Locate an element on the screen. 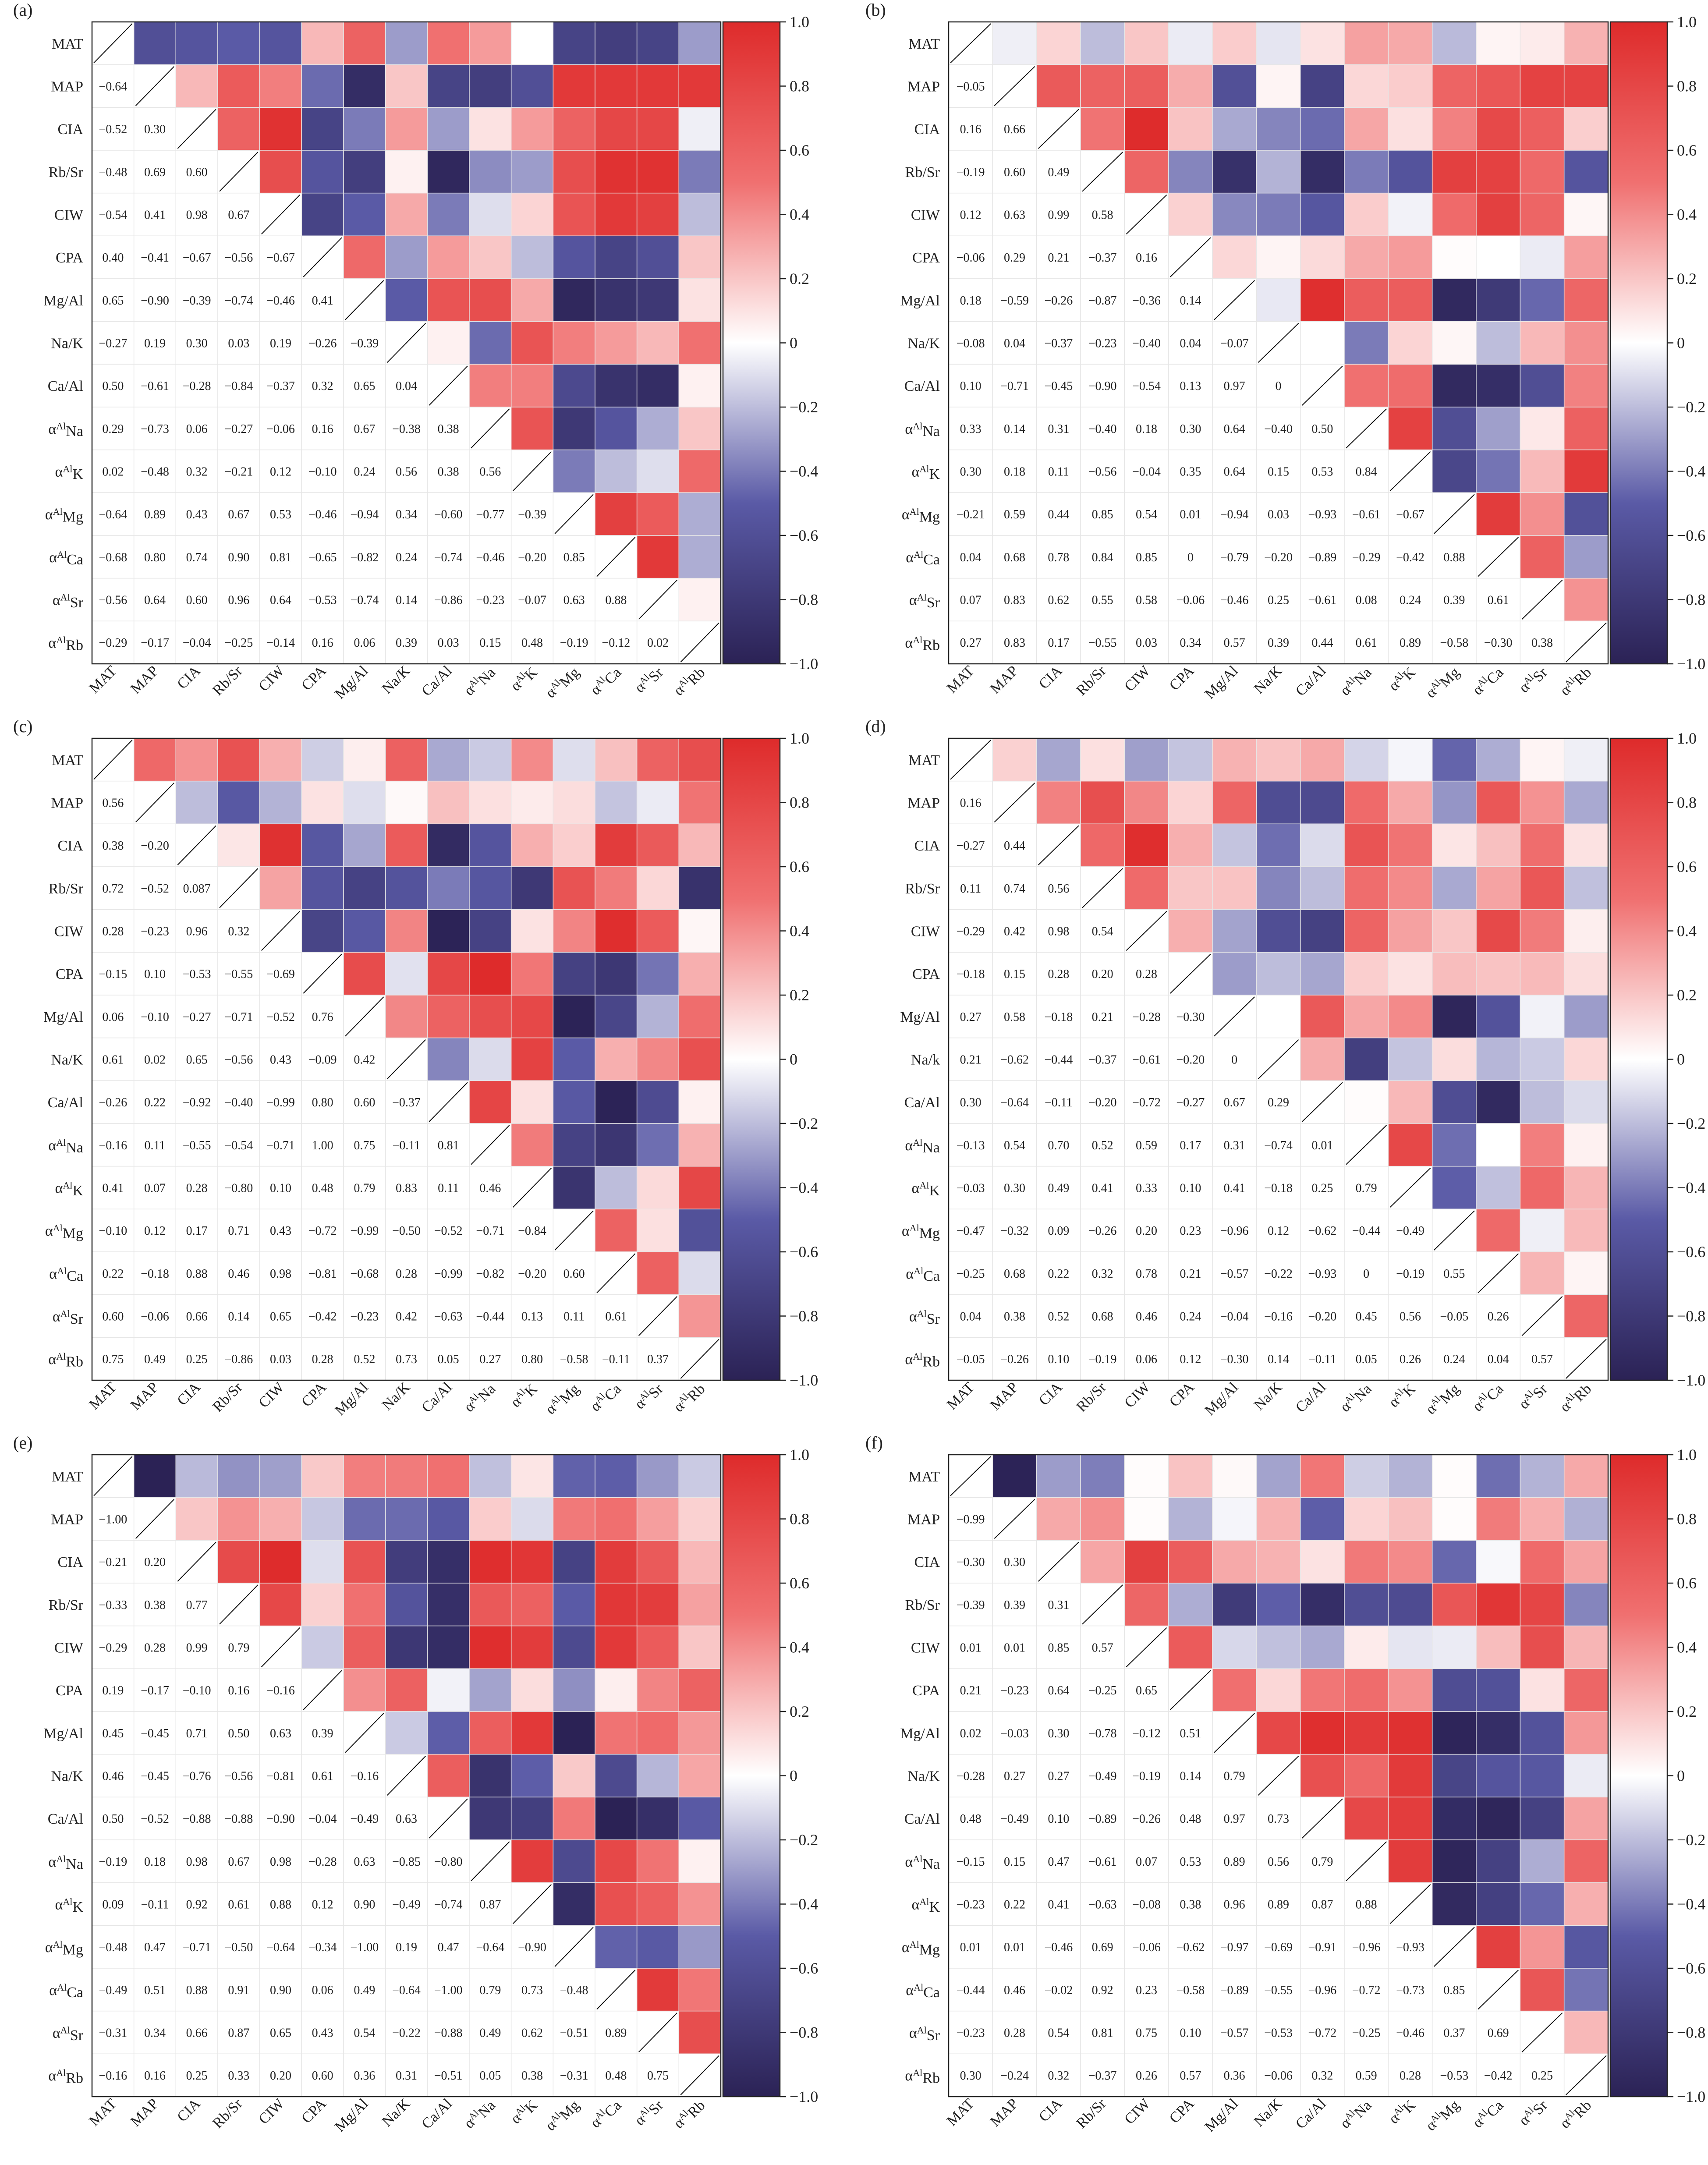 This screenshot has width=1708, height=2165. row-label: Rb/Sr is located at coordinates (66, 889).